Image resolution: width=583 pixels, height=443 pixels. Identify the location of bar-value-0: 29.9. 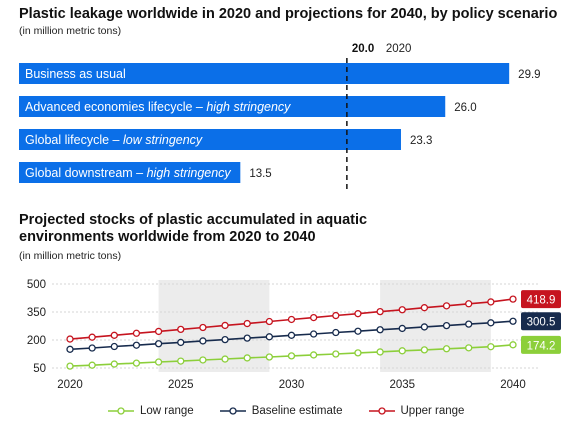
(529, 75).